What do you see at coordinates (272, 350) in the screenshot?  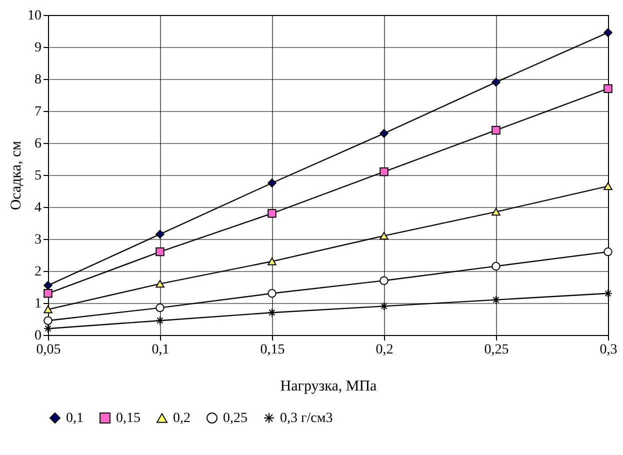 I see `x-tick-label: 0,15` at bounding box center [272, 350].